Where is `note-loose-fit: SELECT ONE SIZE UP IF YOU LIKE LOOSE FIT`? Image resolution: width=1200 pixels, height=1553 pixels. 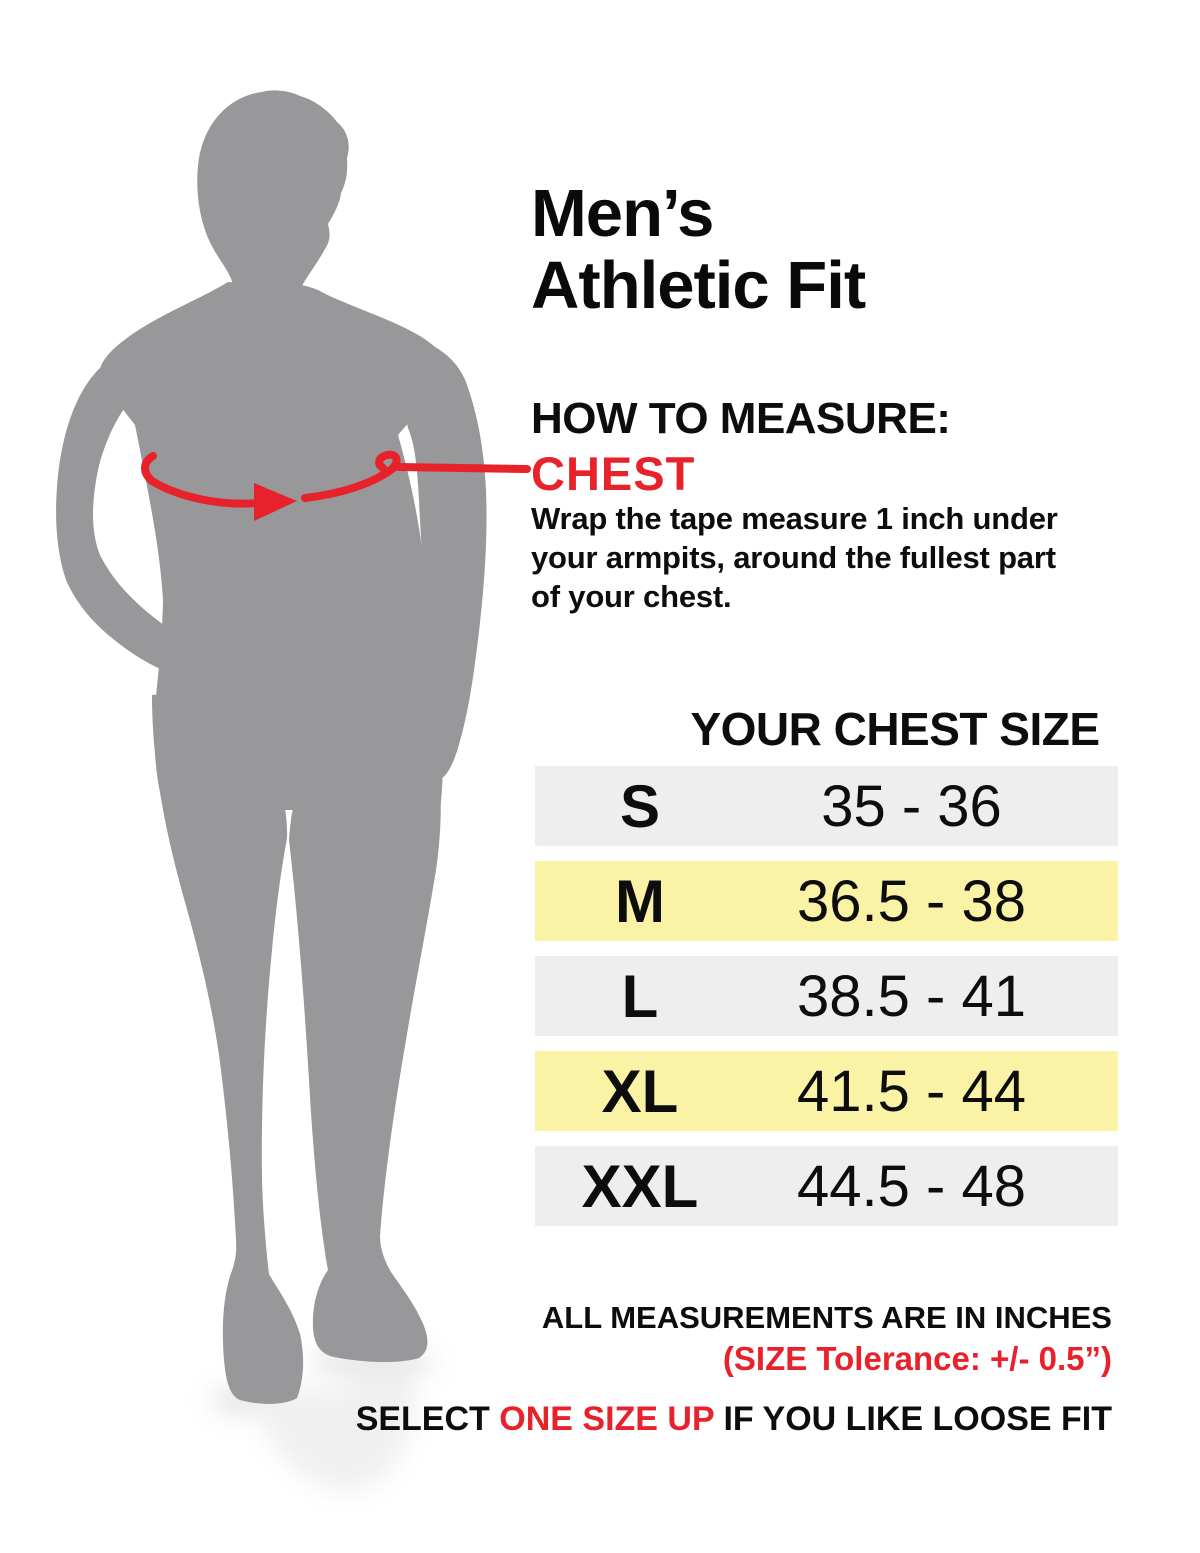 note-loose-fit: SELECT ONE SIZE UP IF YOU LIKE LOOSE FIT is located at coordinates (734, 1419).